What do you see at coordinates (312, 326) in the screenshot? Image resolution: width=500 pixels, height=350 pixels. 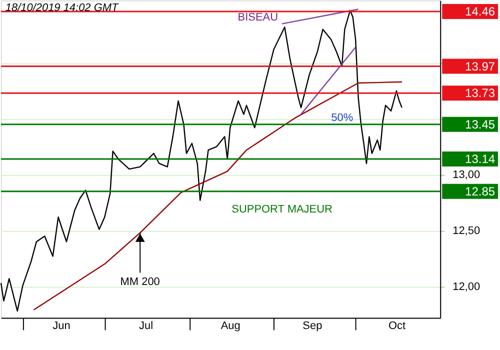 I see `x-tick-label: Sep` at bounding box center [312, 326].